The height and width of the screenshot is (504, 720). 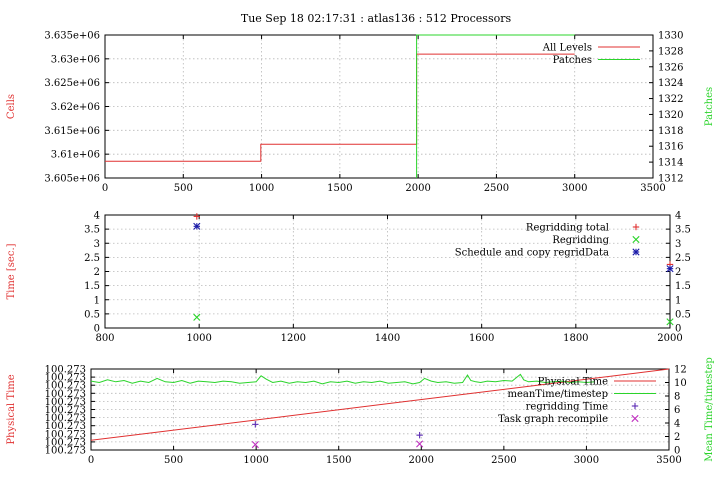 What do you see at coordinates (293, 338) in the screenshot?
I see `regrid-time-x-tick-label: 1200` at bounding box center [293, 338].